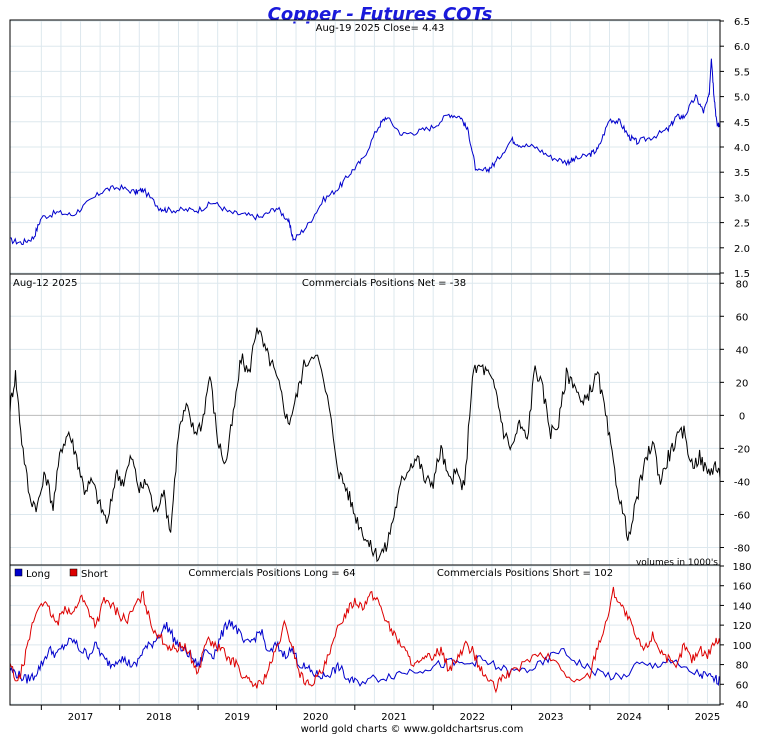 The height and width of the screenshot is (735, 760). Describe the element at coordinates (741, 626) in the screenshot. I see `y-tick-label: 120` at that location.